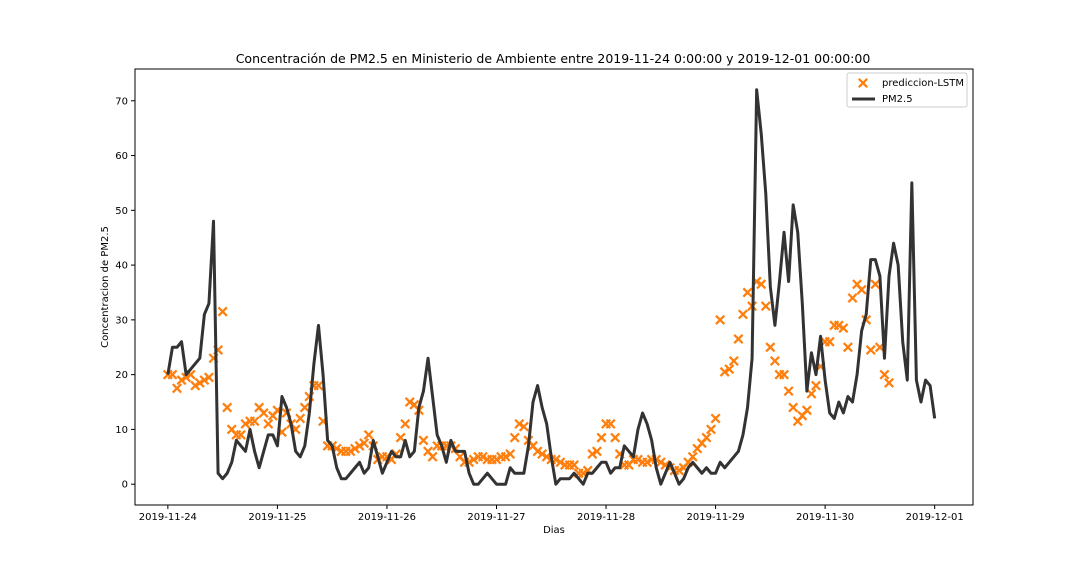 Image resolution: width=1080 pixels, height=576 pixels. Describe the element at coordinates (105, 287) in the screenshot. I see `y-axis-label: Concentracion de PM2.5` at that location.